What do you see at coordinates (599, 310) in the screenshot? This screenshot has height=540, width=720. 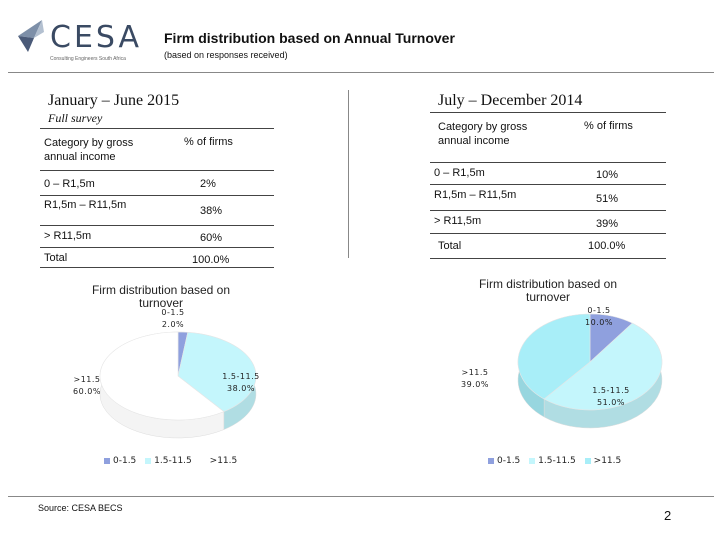 I see `right-label-0-name: 0-1.5` at bounding box center [599, 310].